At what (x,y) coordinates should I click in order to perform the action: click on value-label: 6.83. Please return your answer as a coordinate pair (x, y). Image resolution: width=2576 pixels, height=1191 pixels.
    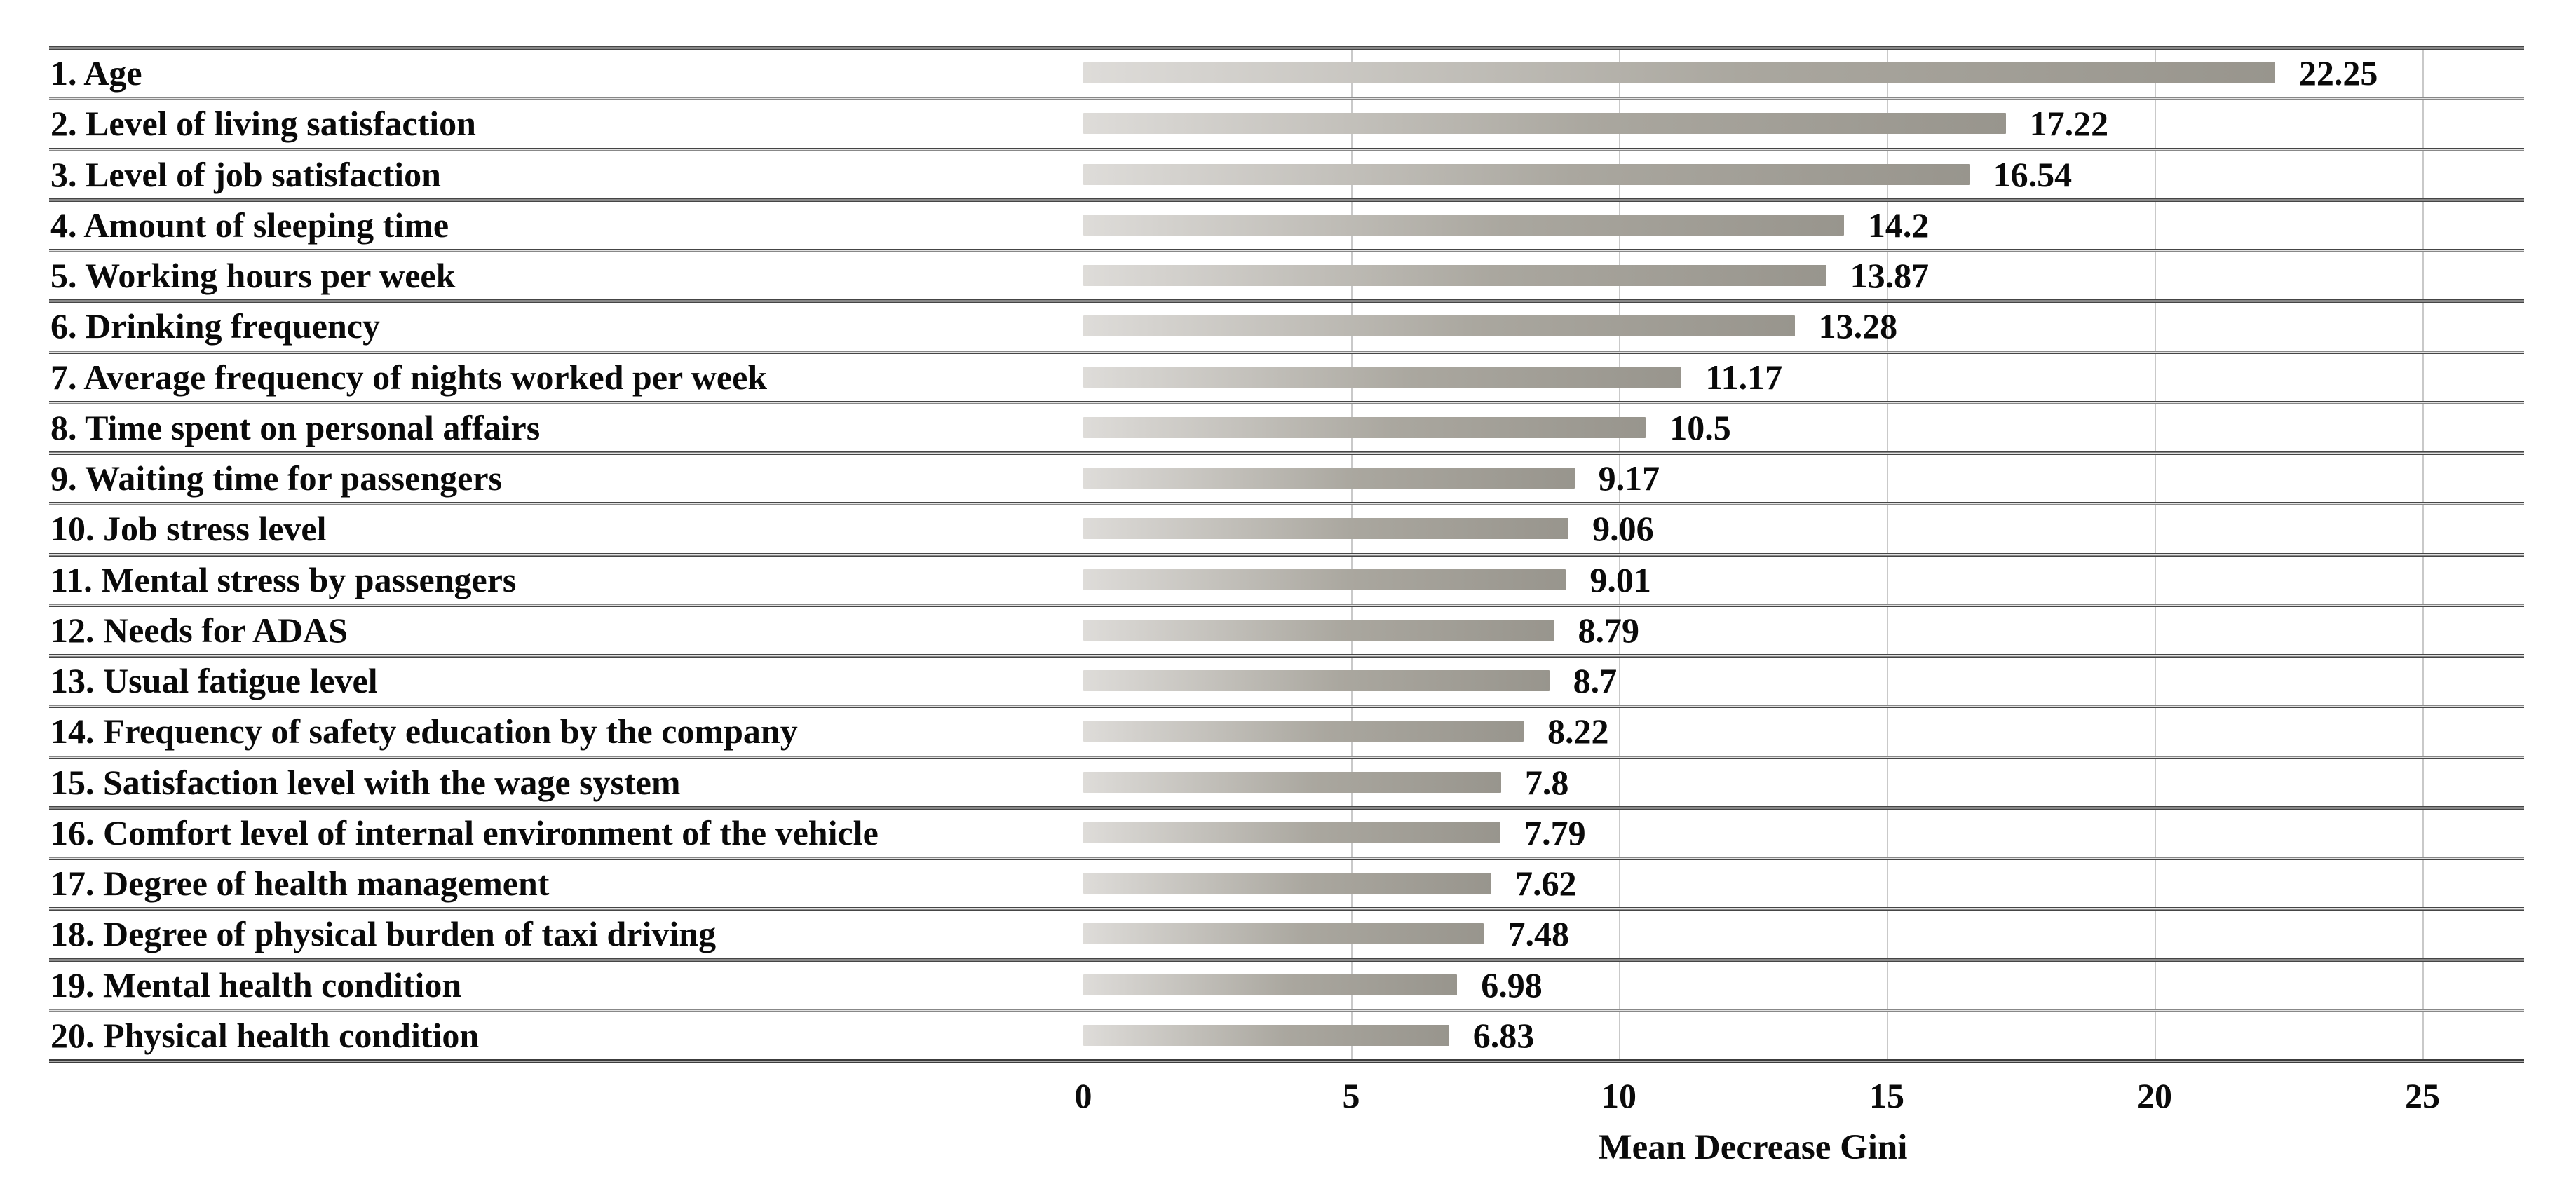
    Looking at the image, I should click on (1503, 1035).